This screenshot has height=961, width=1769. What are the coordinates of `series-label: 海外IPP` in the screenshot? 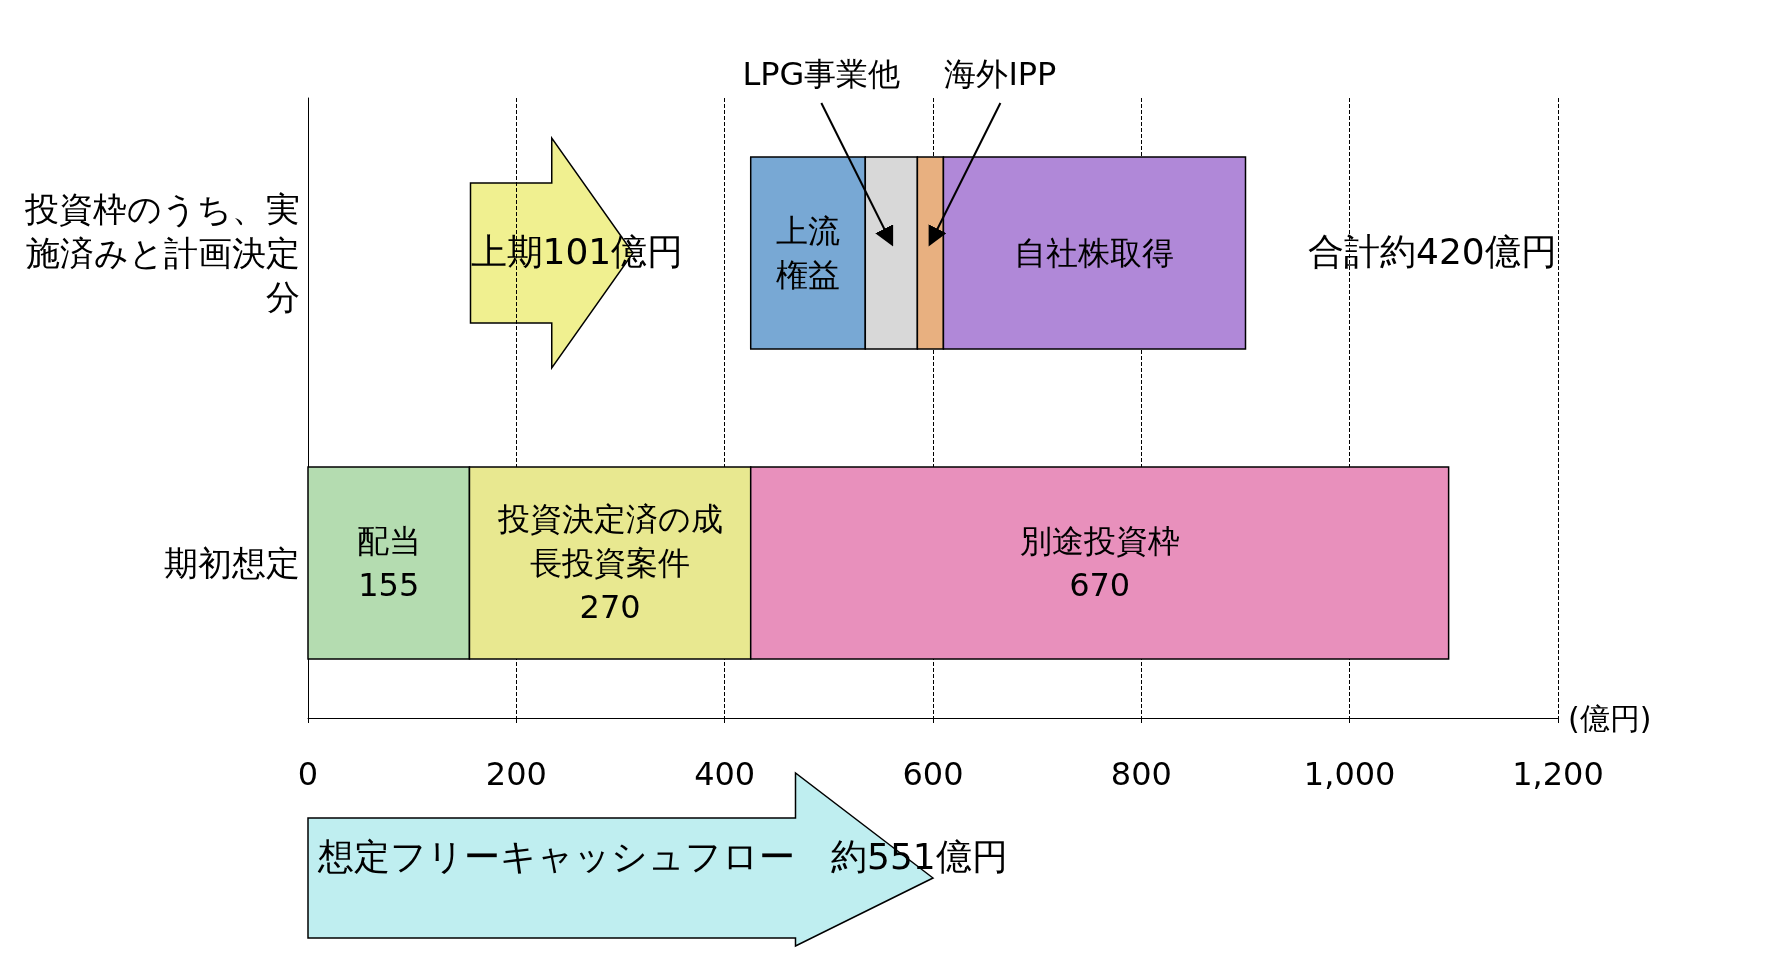 It's located at (1000, 74).